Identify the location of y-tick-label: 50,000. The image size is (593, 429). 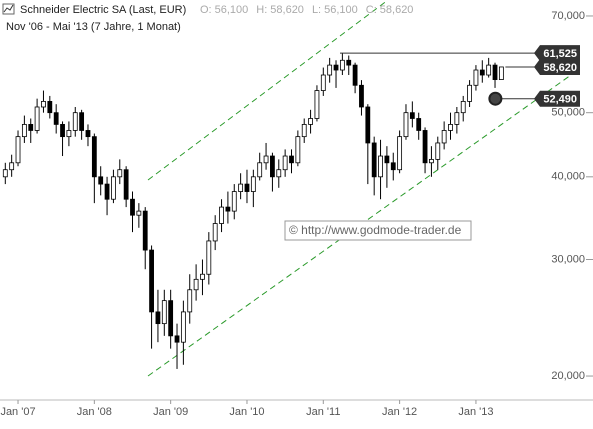
(568, 113).